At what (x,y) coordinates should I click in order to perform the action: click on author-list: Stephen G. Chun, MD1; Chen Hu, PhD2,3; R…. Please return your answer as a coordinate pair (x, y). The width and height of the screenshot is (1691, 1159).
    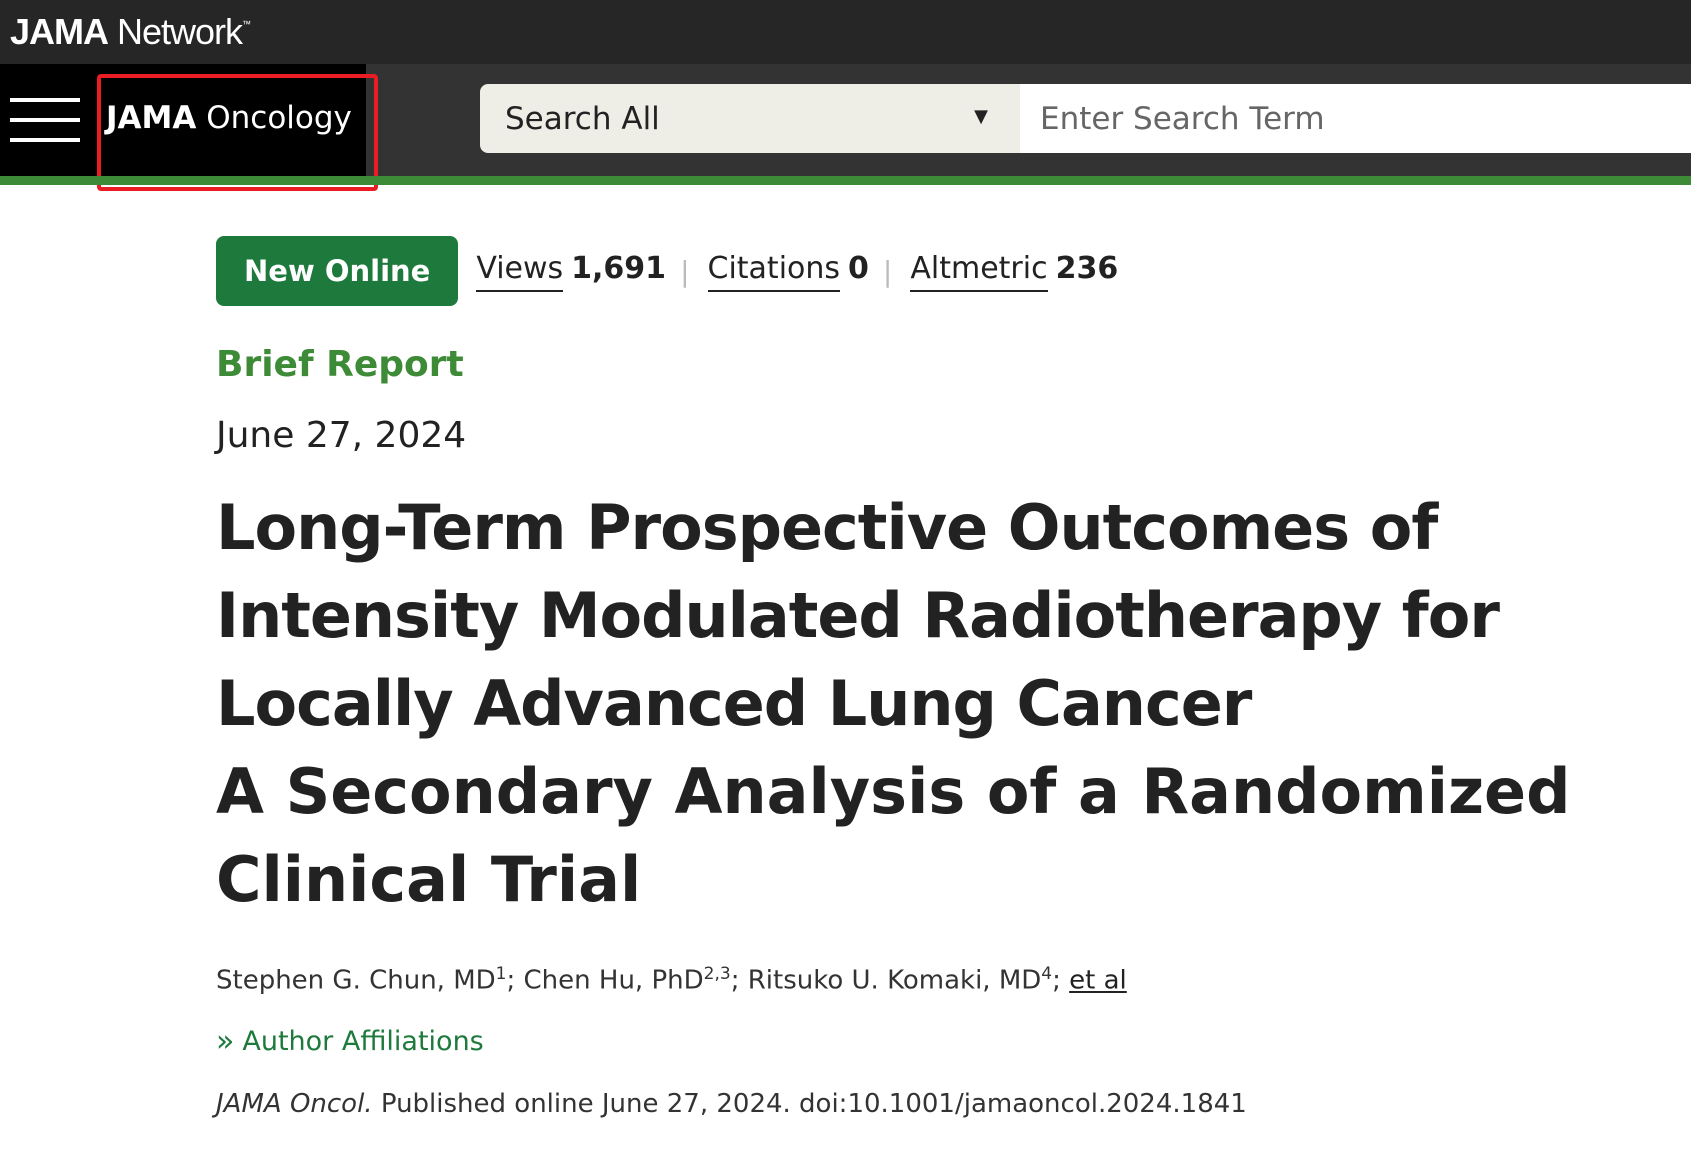
    Looking at the image, I should click on (671, 980).